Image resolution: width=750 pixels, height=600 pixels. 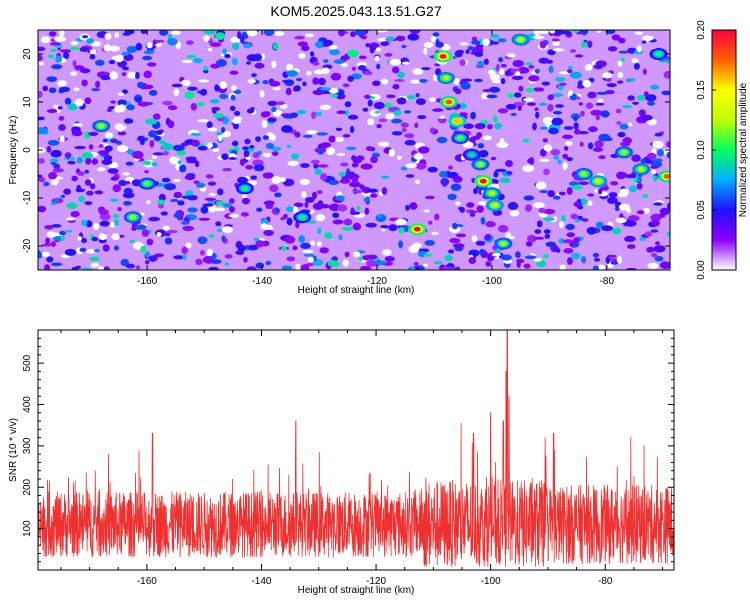 I want to click on snr-y-tick-label: 100, so click(x=27, y=528).